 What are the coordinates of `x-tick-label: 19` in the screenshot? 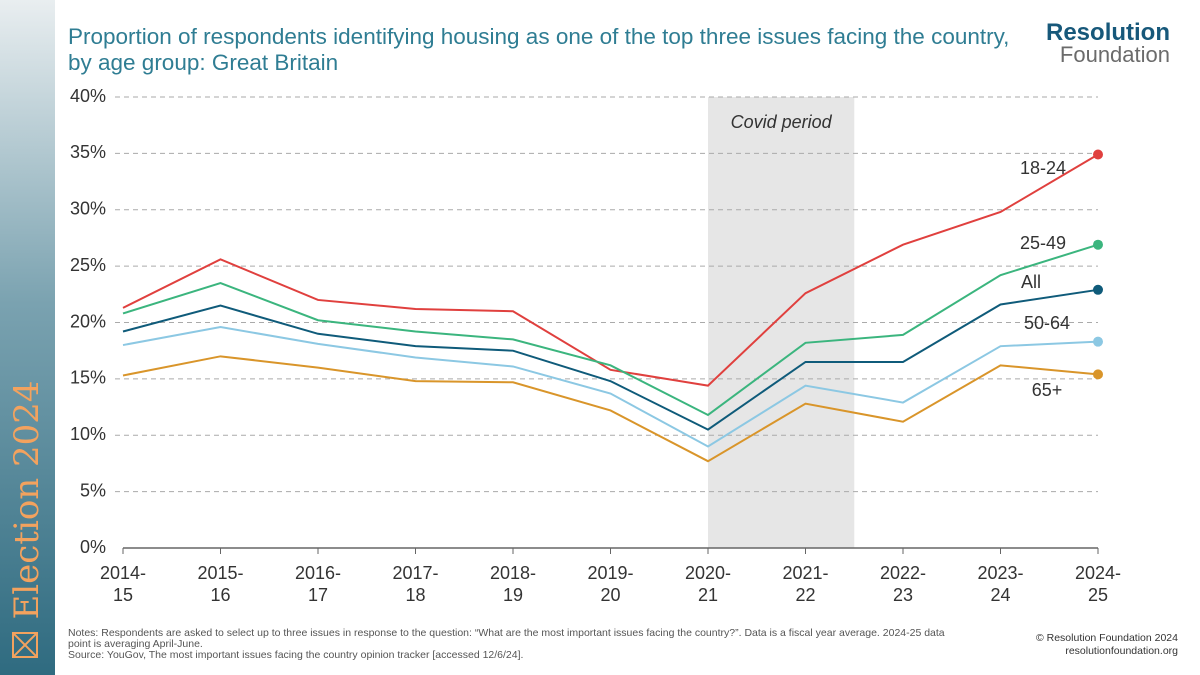 It's located at (513, 595).